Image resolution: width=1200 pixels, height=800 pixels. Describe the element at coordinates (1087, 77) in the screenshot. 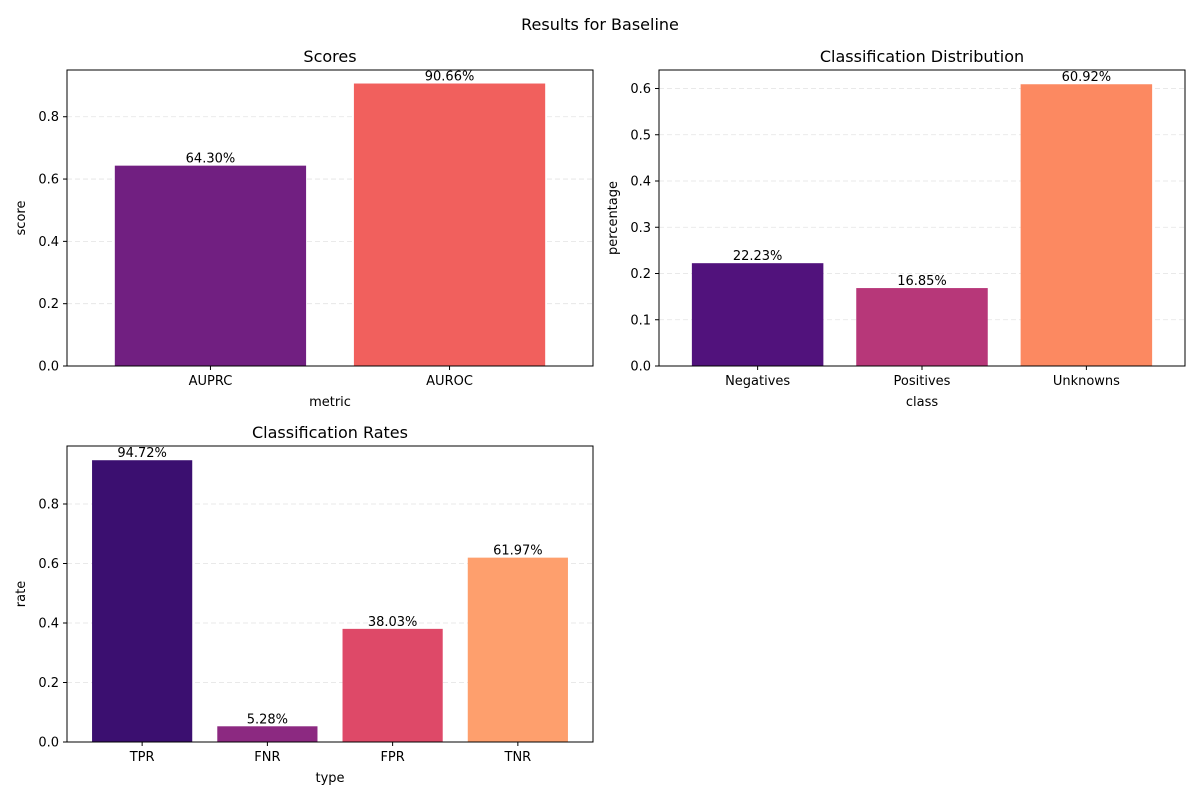

I see `bar-value-label: 60.92%` at that location.